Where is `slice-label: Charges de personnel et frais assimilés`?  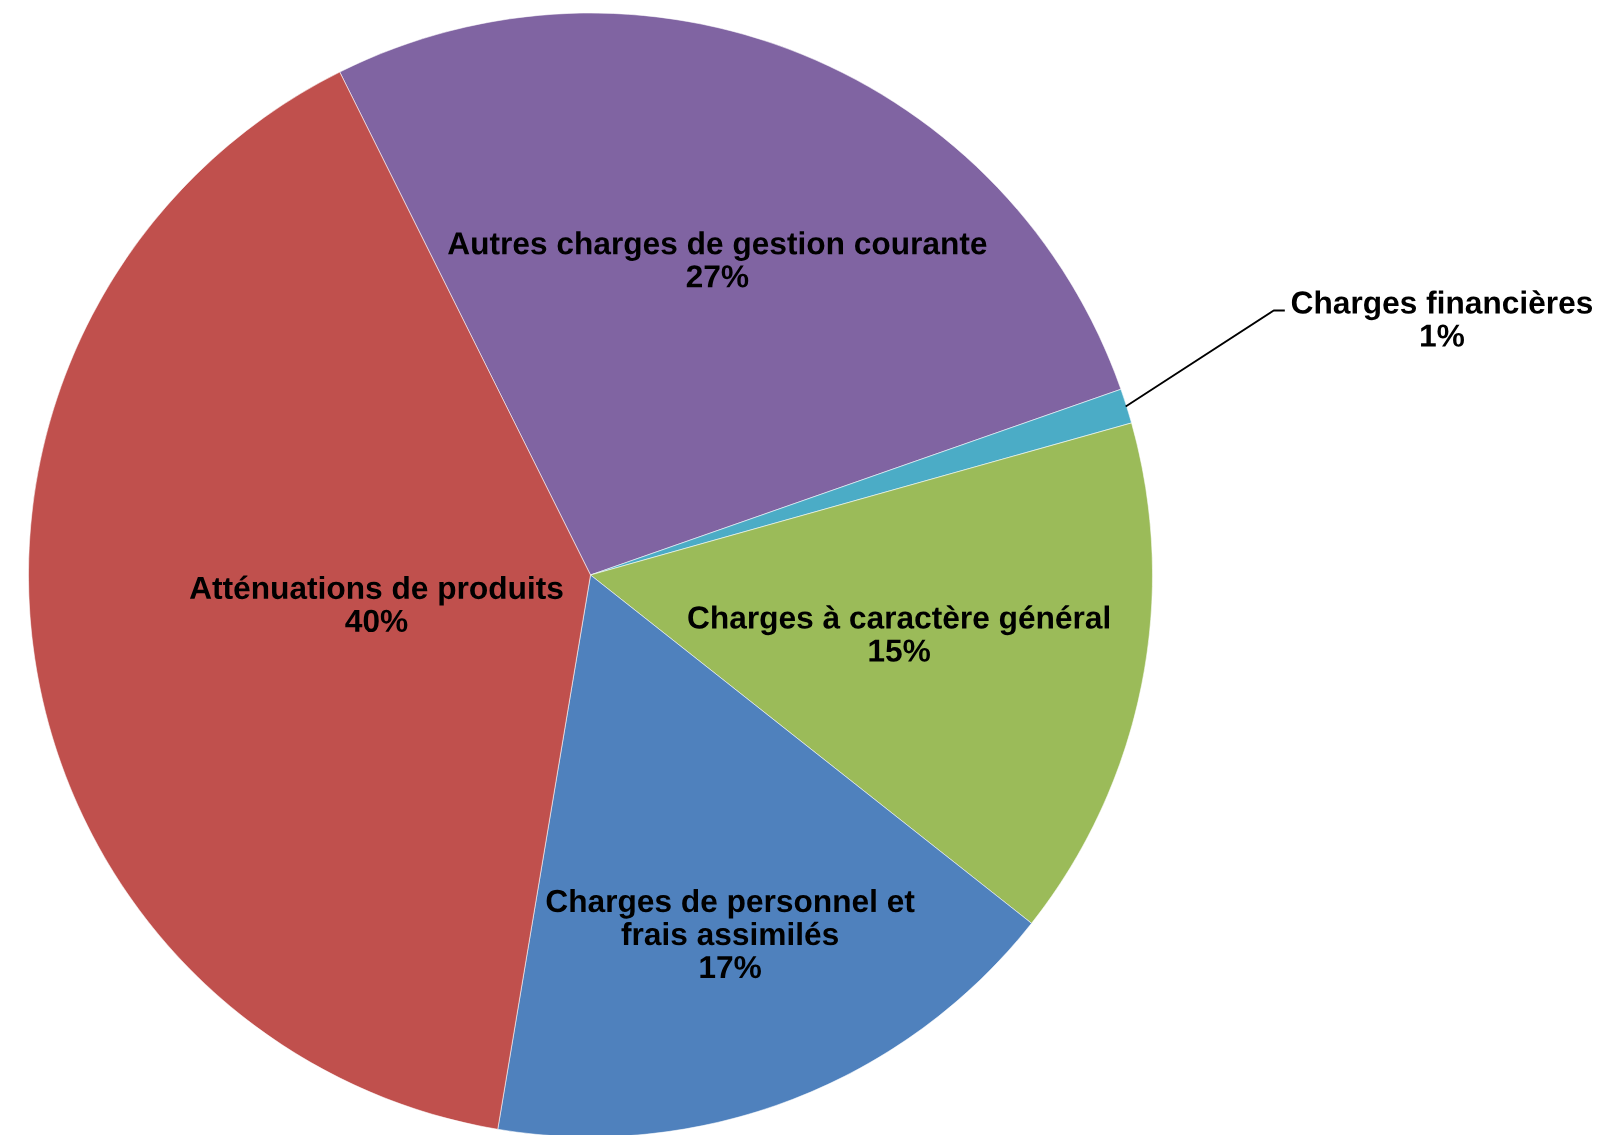 slice-label: Charges de personnel et frais assimilés is located at coordinates (730, 917).